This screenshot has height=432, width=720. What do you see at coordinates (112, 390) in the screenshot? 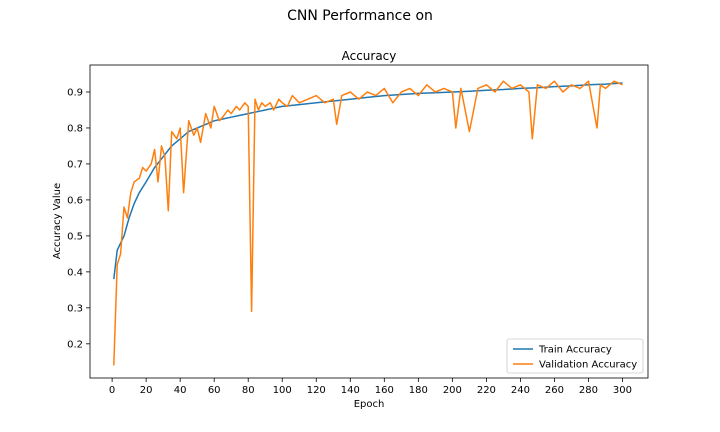
I see `x-tick-label-0: 0` at bounding box center [112, 390].